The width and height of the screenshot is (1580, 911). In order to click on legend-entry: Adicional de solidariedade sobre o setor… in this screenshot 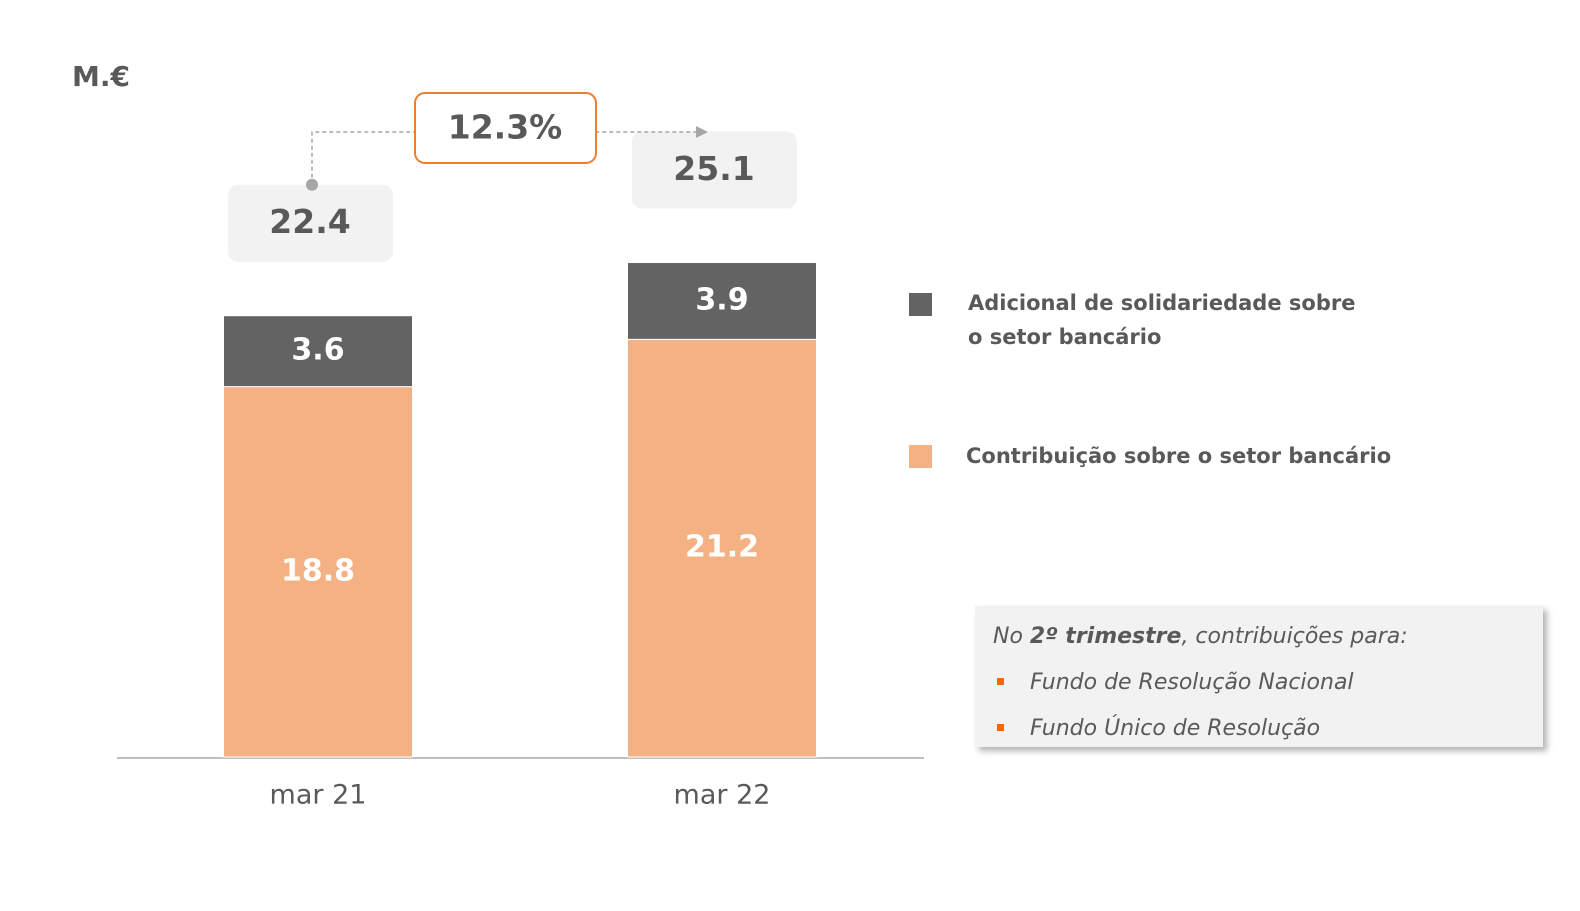, I will do `click(1162, 320)`.